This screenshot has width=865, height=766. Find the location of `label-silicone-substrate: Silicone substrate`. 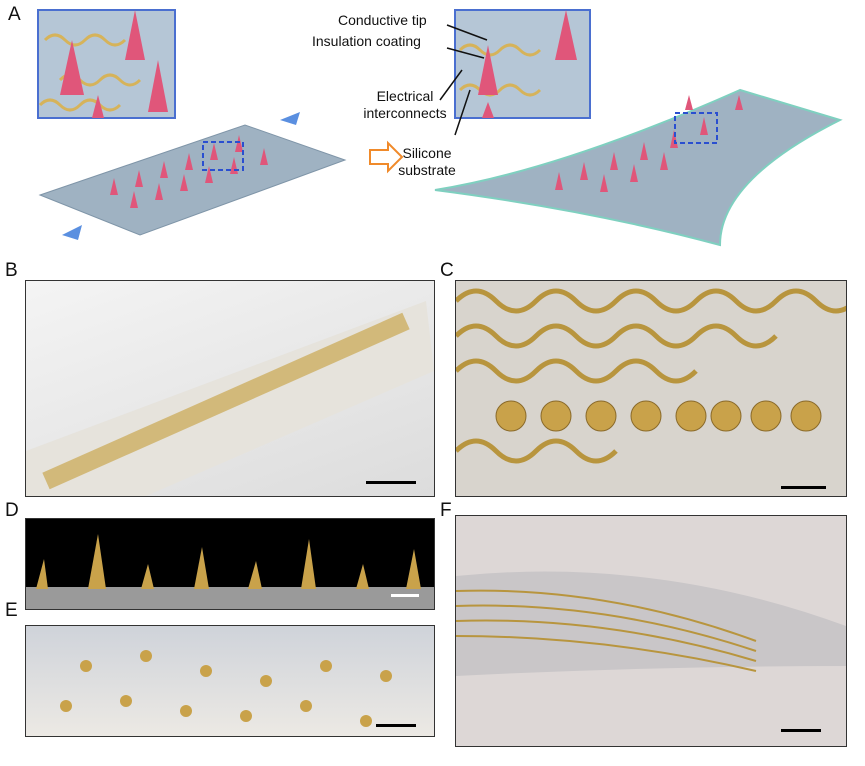

label-silicone-substrate: Silicone substrate is located at coordinates (427, 161).